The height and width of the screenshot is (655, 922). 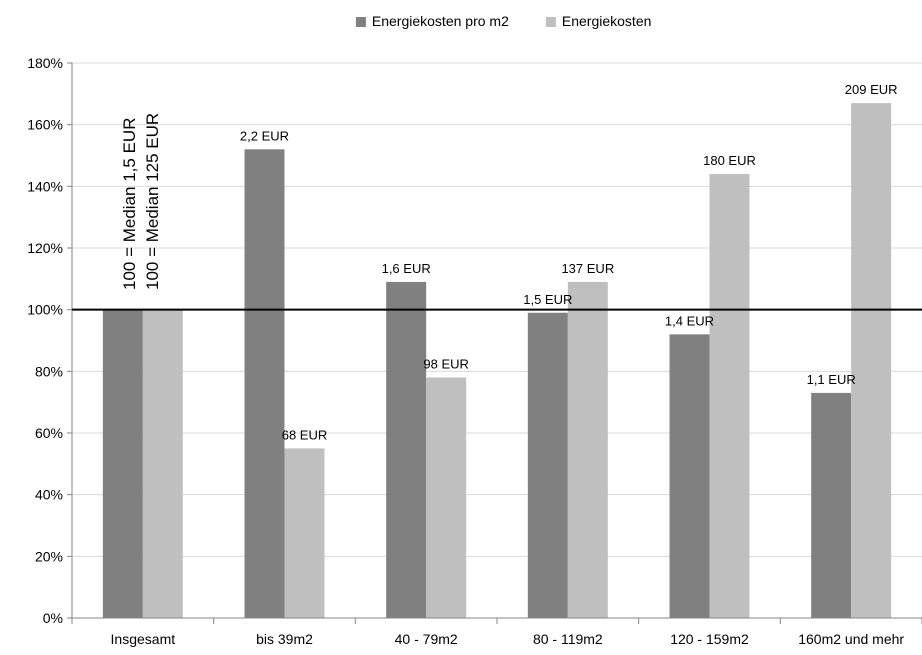 I want to click on data-label: 68 EUR, so click(x=305, y=434).